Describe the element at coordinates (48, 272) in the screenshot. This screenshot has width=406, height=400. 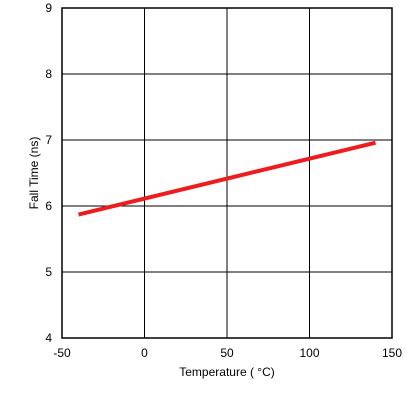
I see `y-tick-label: 5` at that location.